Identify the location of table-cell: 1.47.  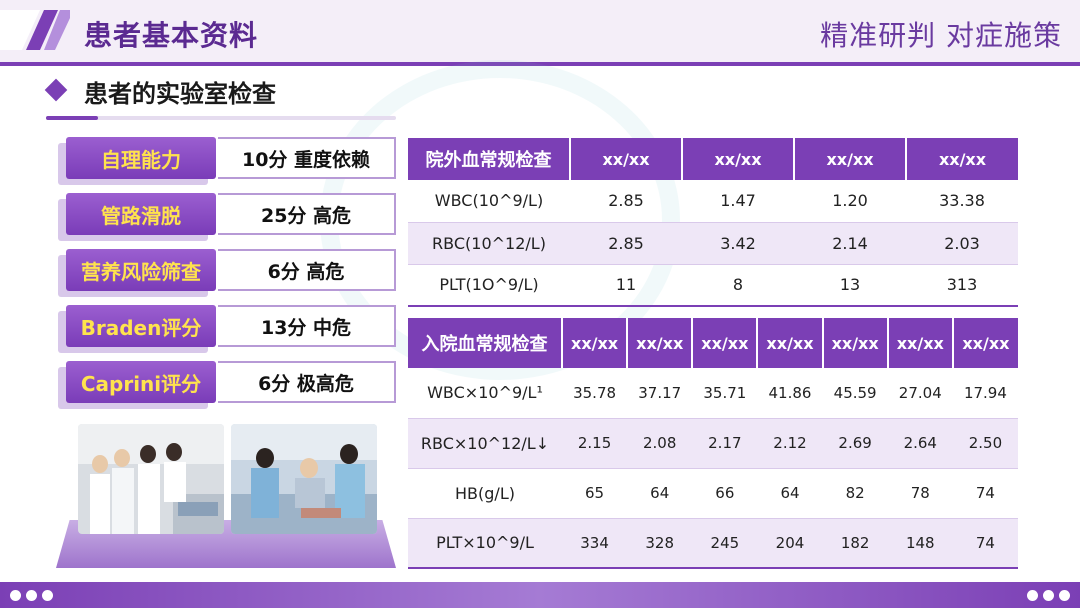
(738, 201).